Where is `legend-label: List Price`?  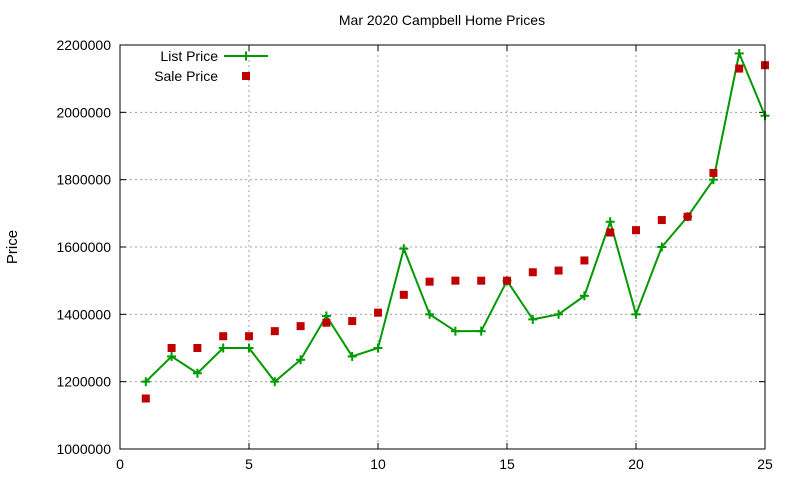
legend-label: List Price is located at coordinates (189, 56).